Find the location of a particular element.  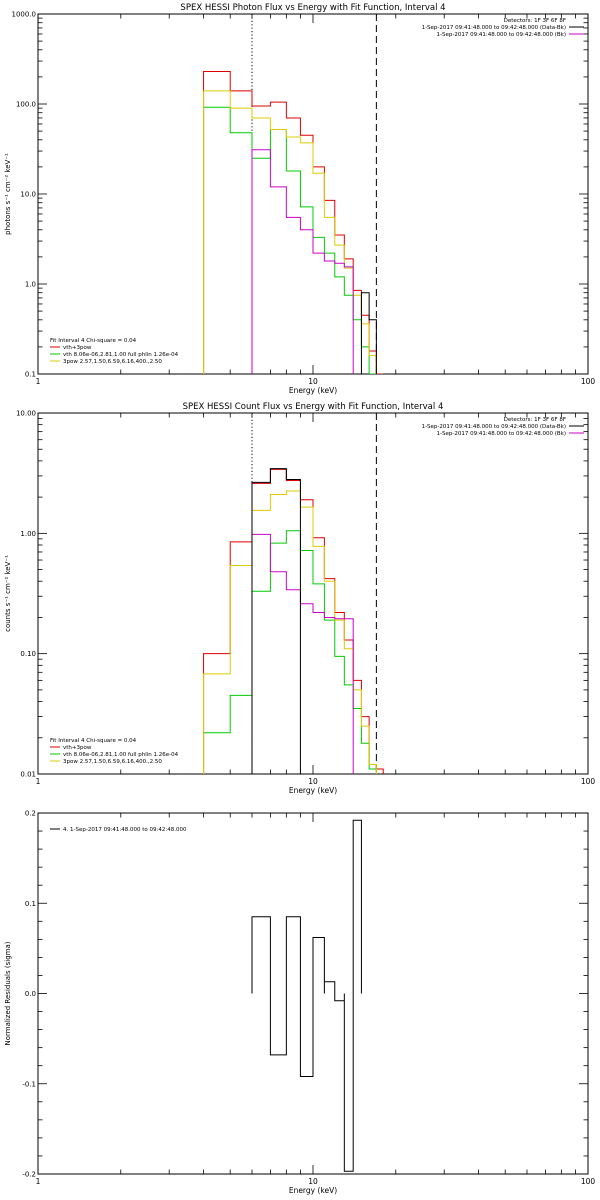

y-tick-label: 10.0 is located at coordinates (28, 195).